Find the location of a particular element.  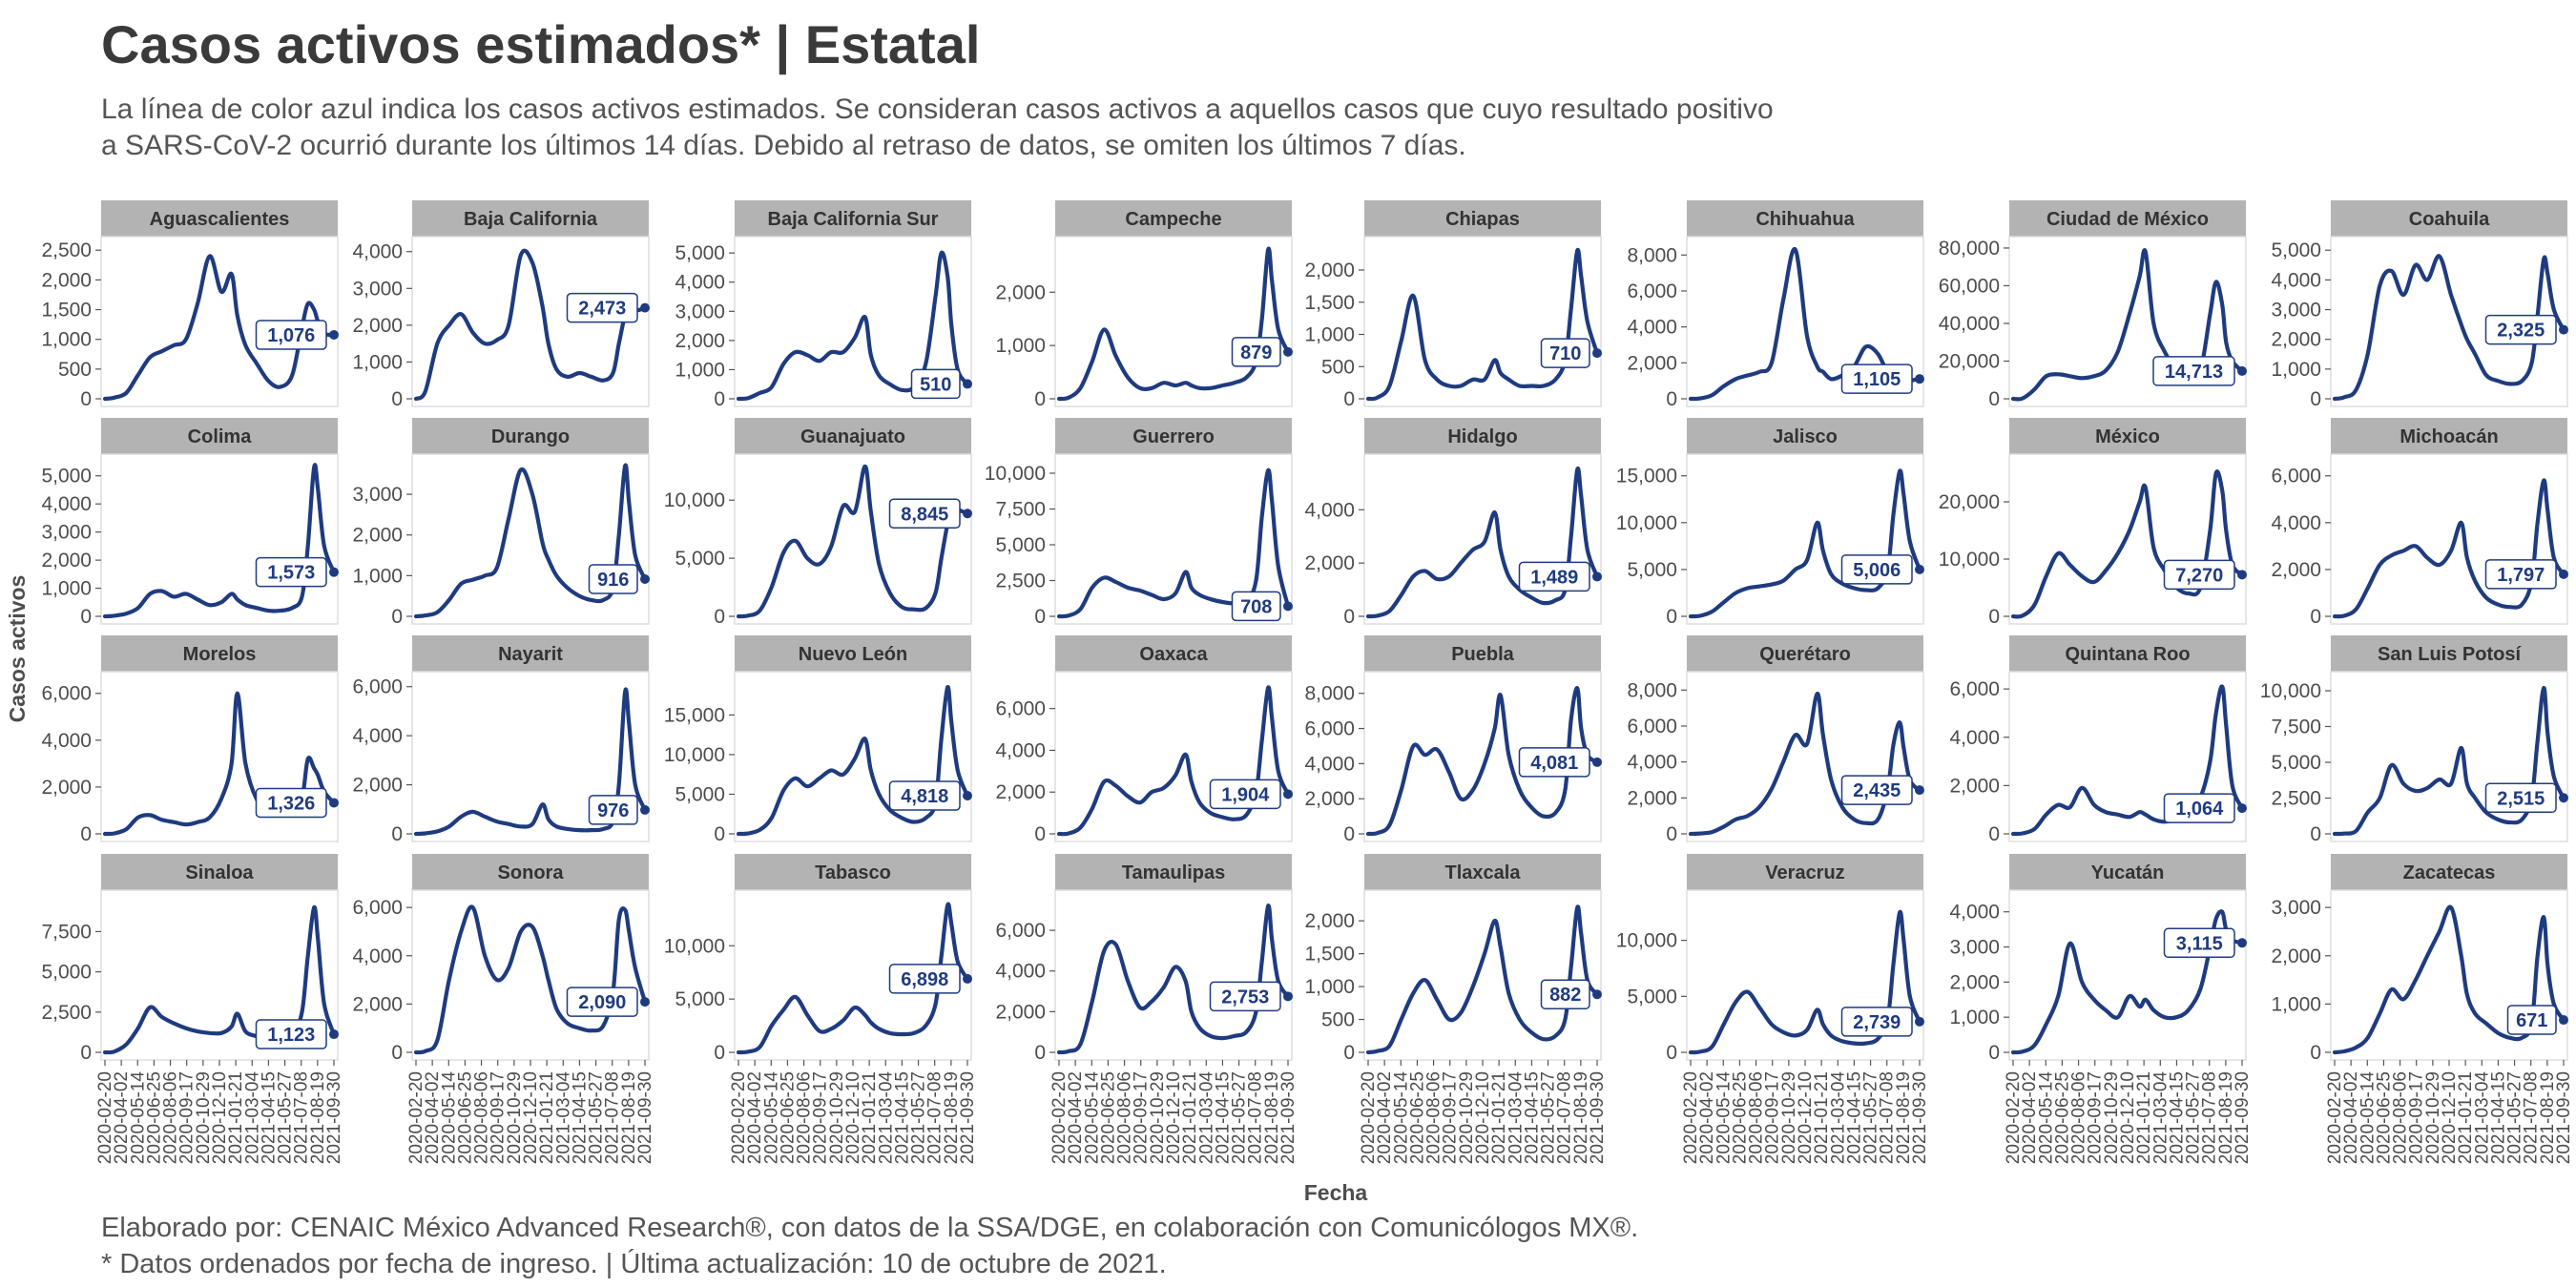

panel-queretaro: Querétaro 0 2,000 4,000 6,000 8,000 2,435 is located at coordinates (1775, 740).